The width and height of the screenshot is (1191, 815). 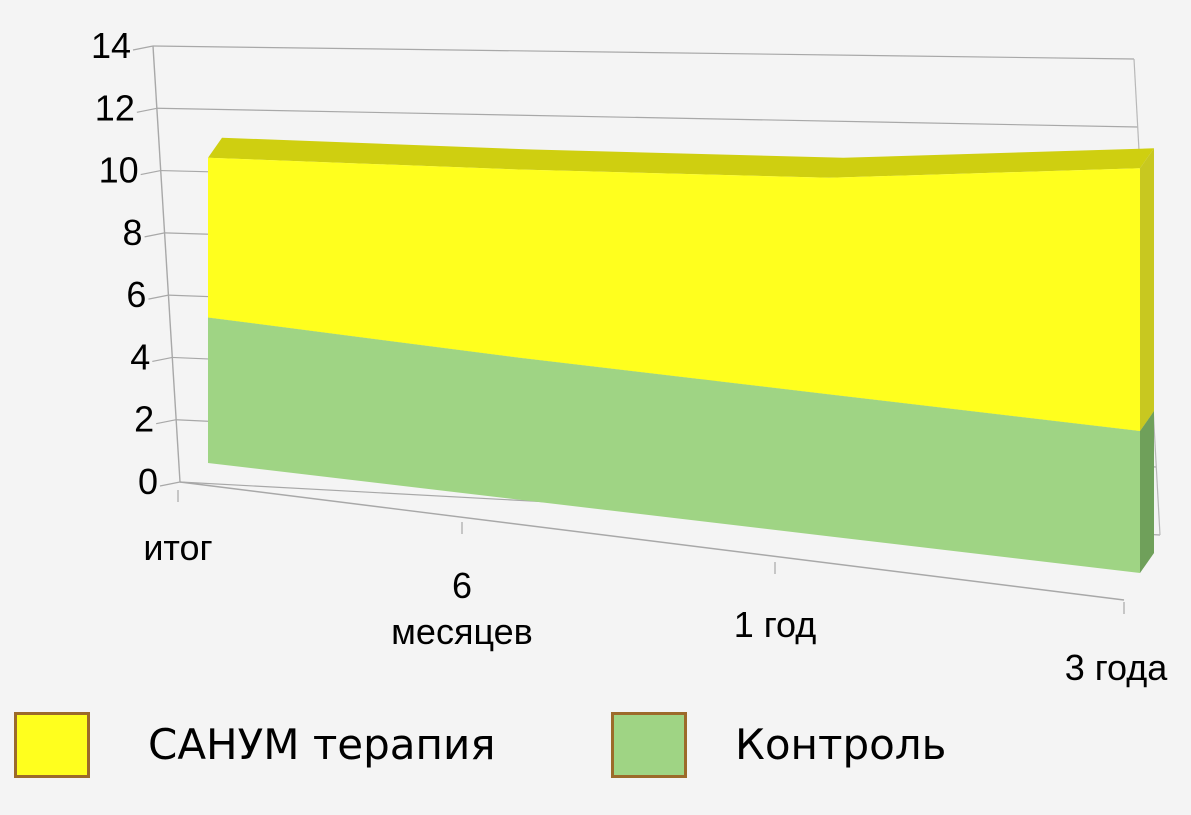 I want to click on x-tick-label: итог, so click(x=177, y=547).